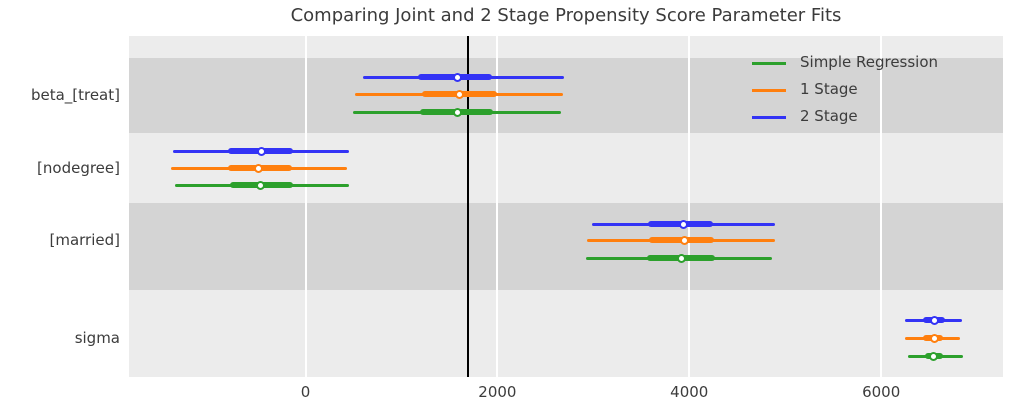 This screenshot has height=411, width=1011. Describe the element at coordinates (877, 117) in the screenshot. I see `legend-item: 2 Stage` at that location.